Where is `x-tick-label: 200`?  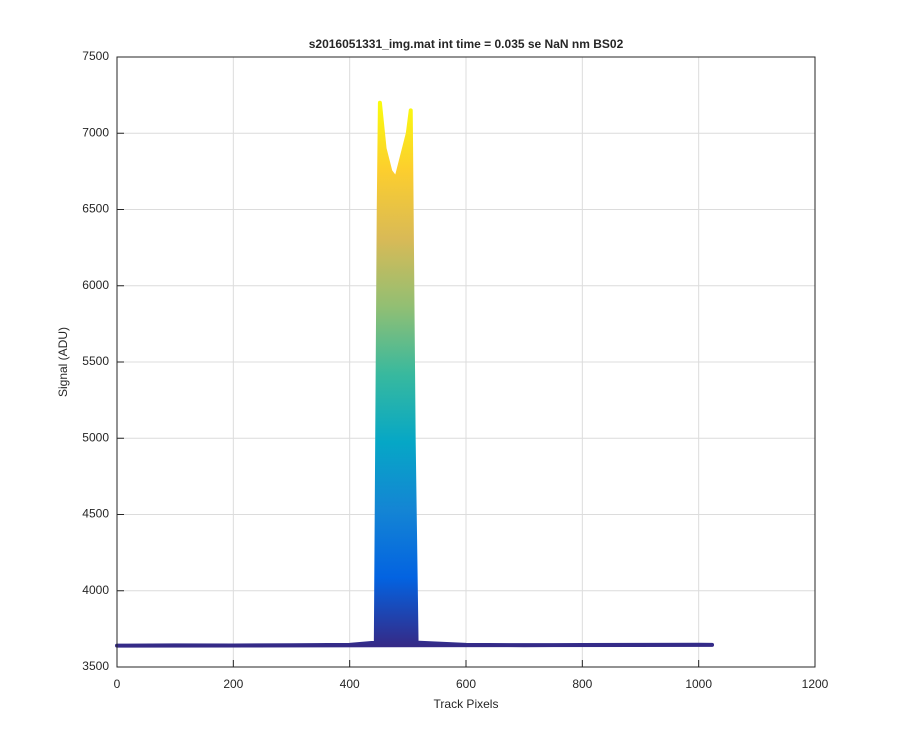
x-tick-label: 200 is located at coordinates (233, 684).